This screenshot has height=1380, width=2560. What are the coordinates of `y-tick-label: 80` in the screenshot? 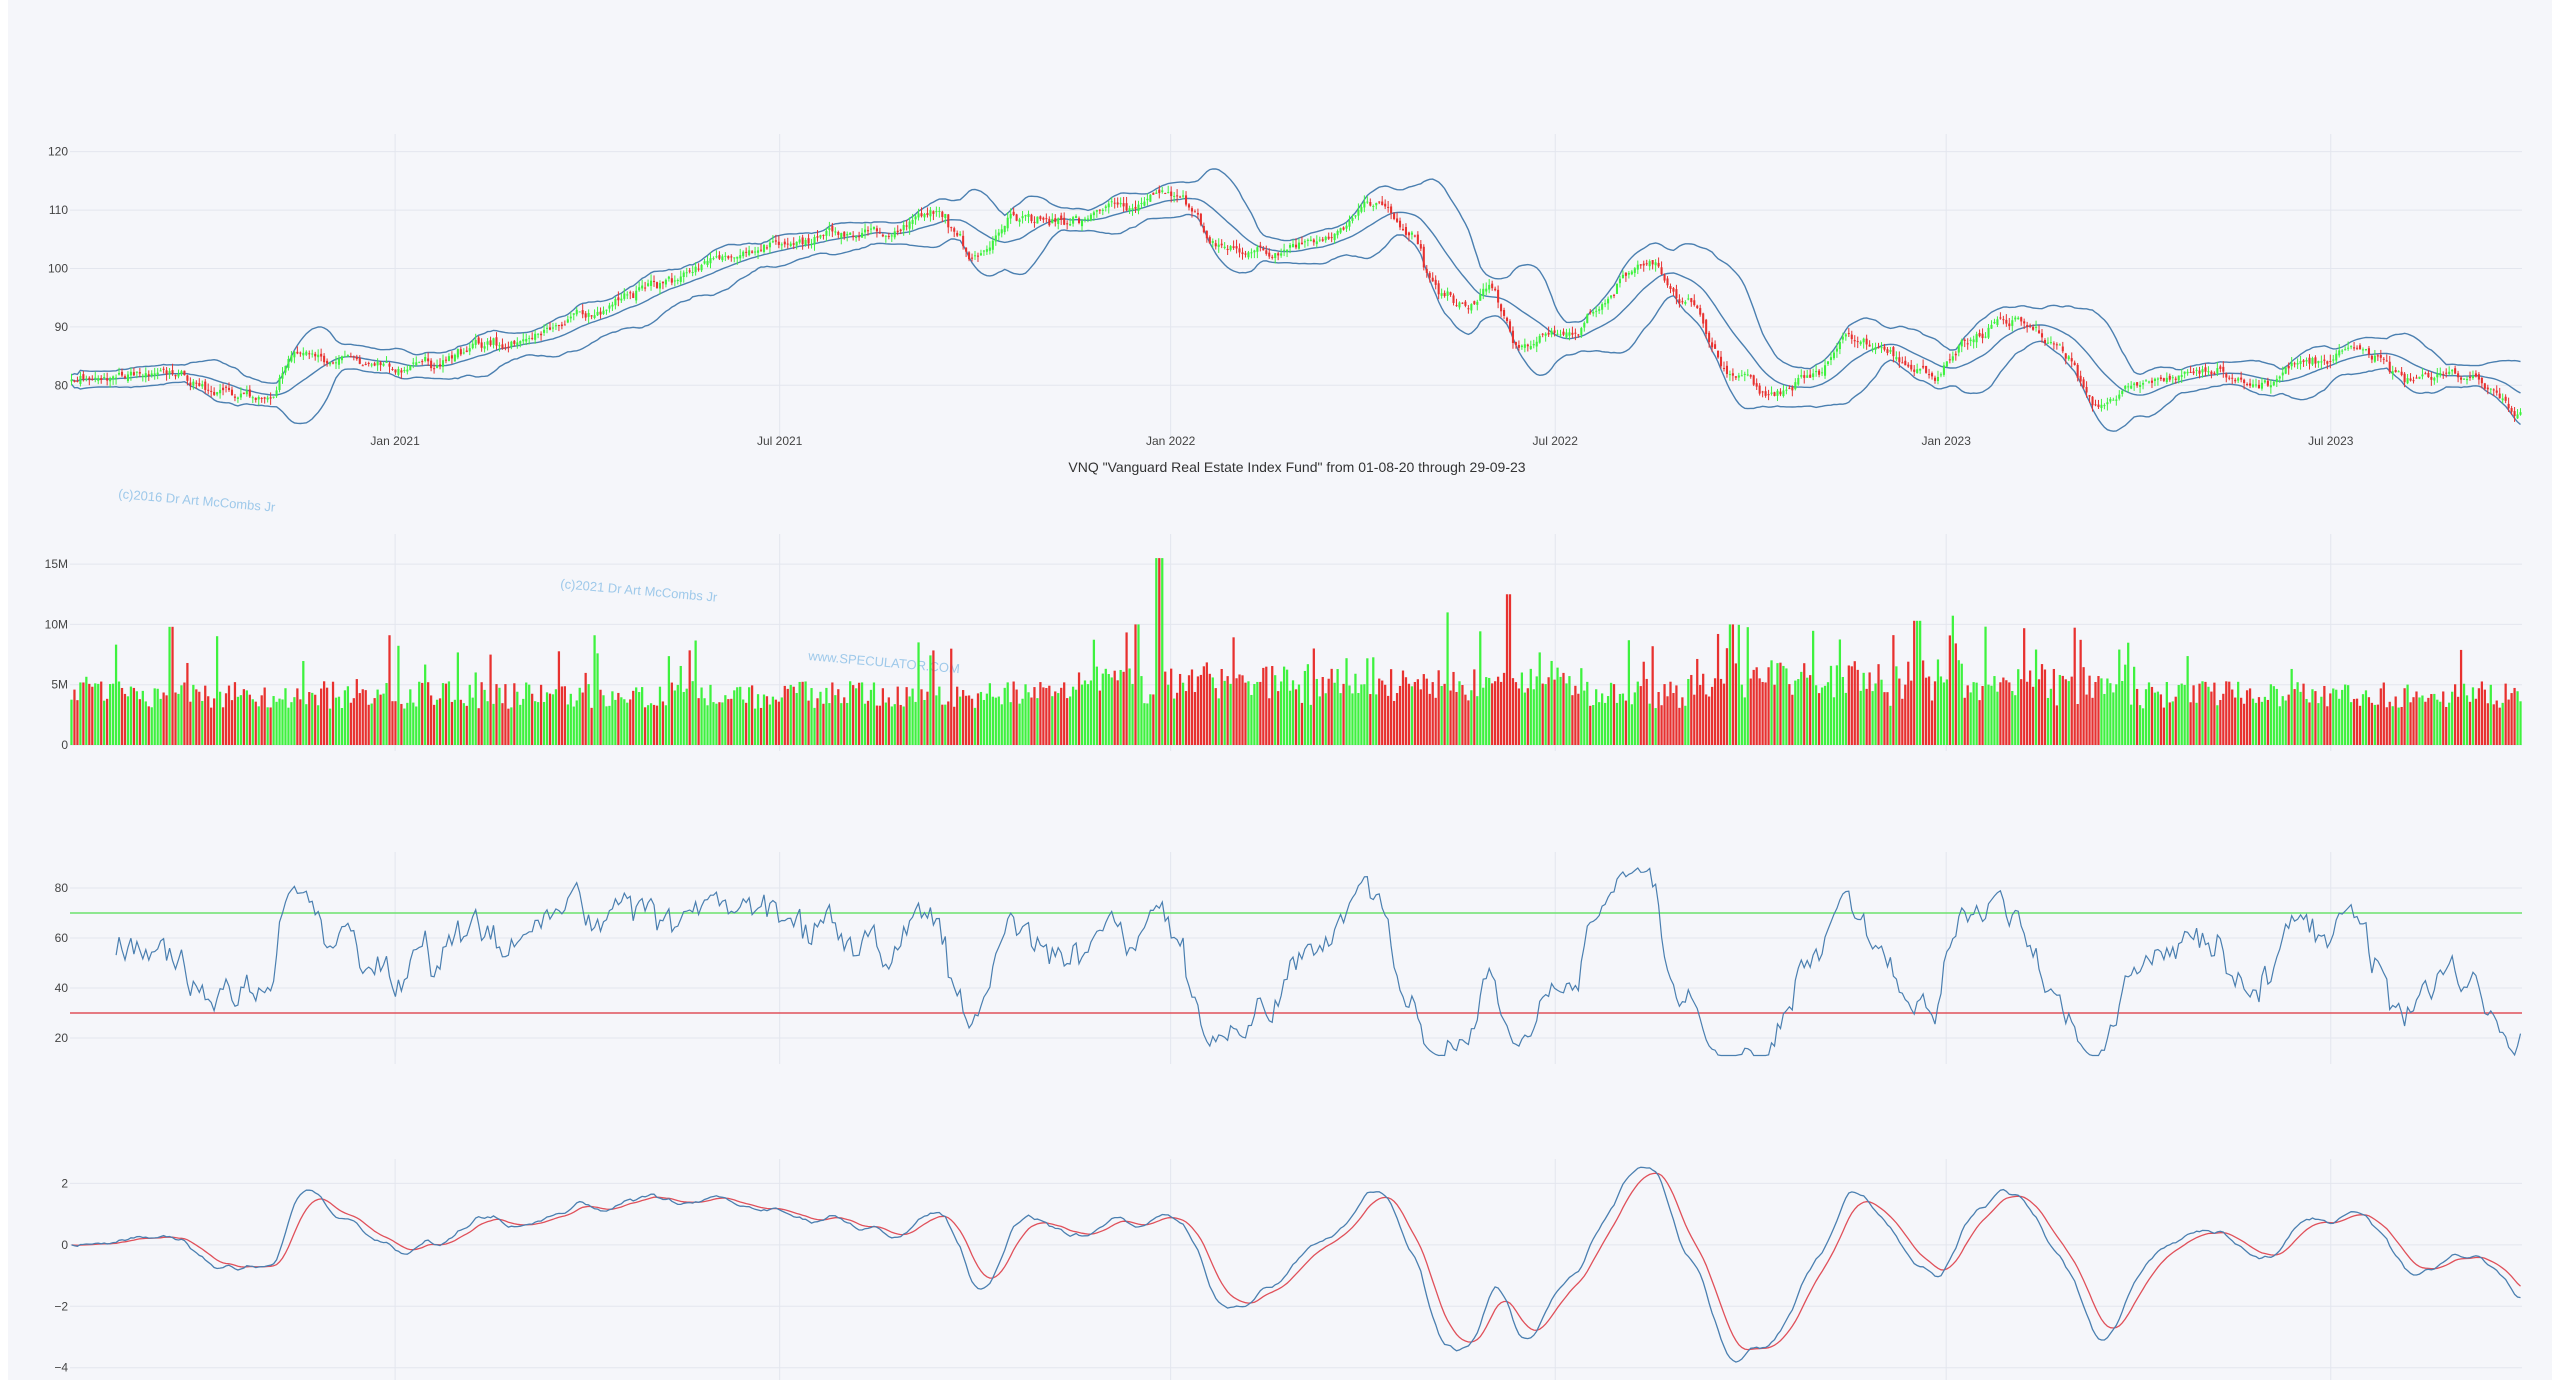 It's located at (62, 385).